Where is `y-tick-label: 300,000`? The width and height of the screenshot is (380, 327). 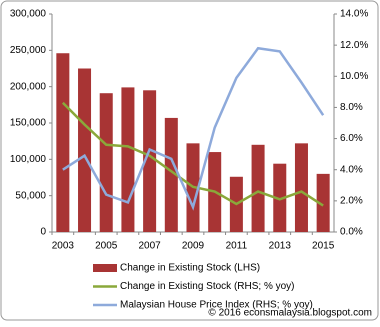 y-tick-label: 300,000 is located at coordinates (28, 14).